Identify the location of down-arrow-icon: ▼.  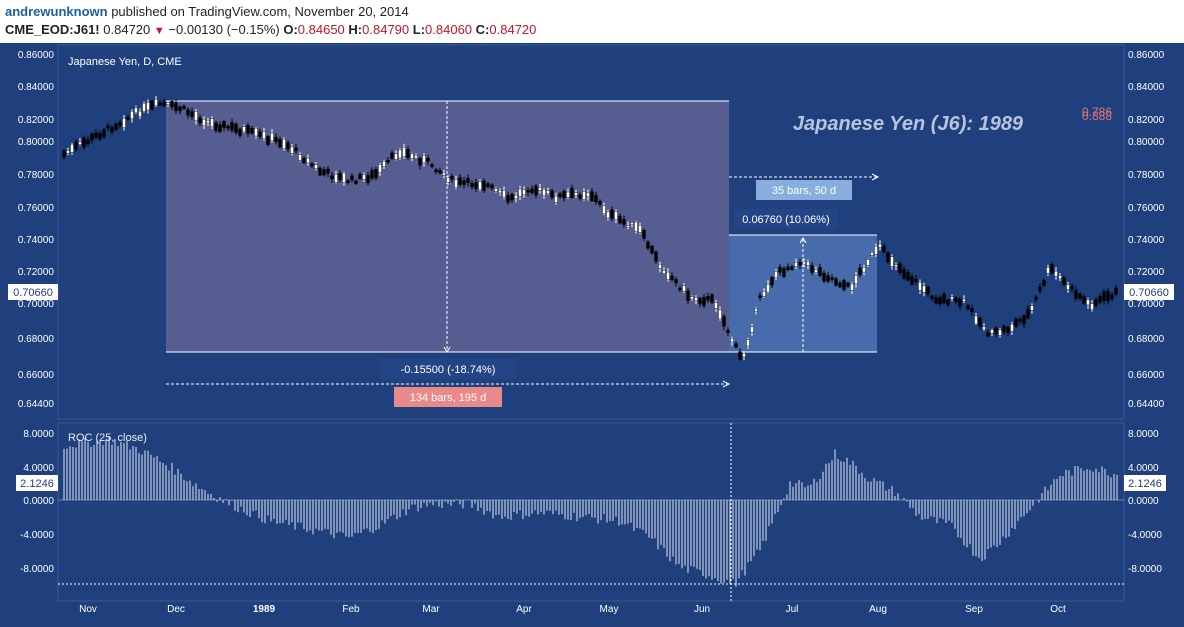
(159, 31).